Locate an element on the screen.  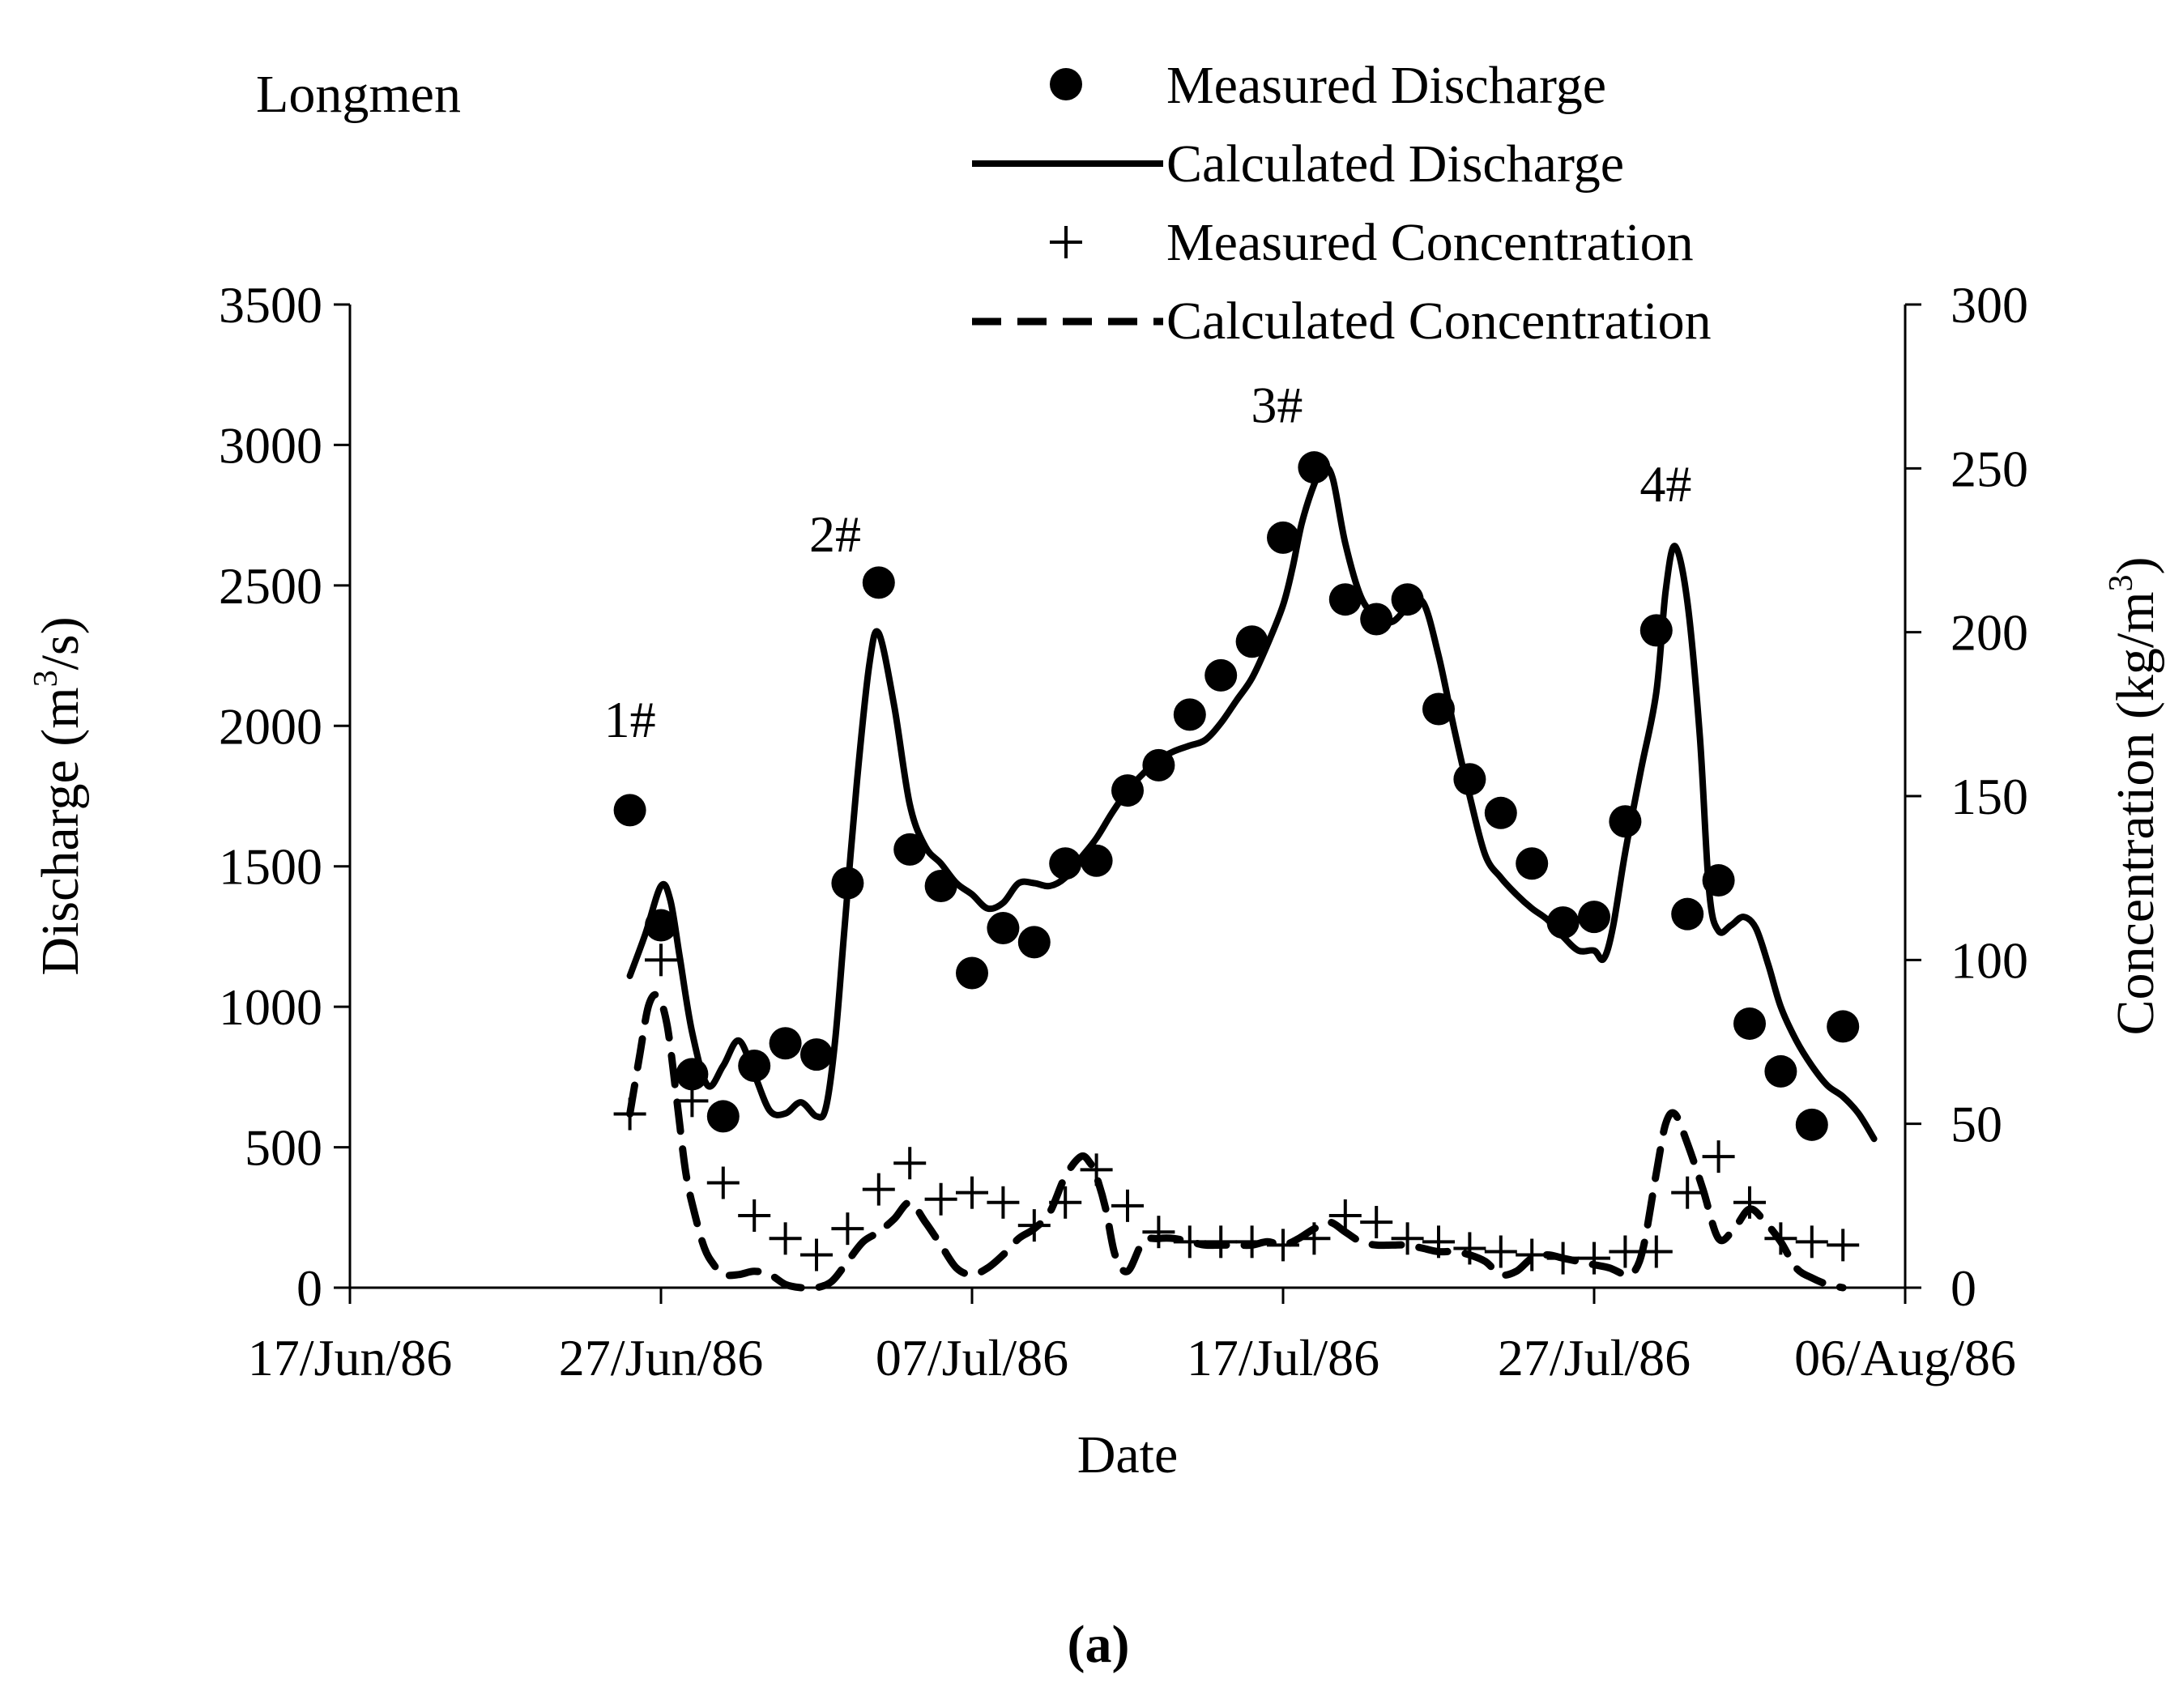
series-measured-concentration is located at coordinates (1236, 1109).